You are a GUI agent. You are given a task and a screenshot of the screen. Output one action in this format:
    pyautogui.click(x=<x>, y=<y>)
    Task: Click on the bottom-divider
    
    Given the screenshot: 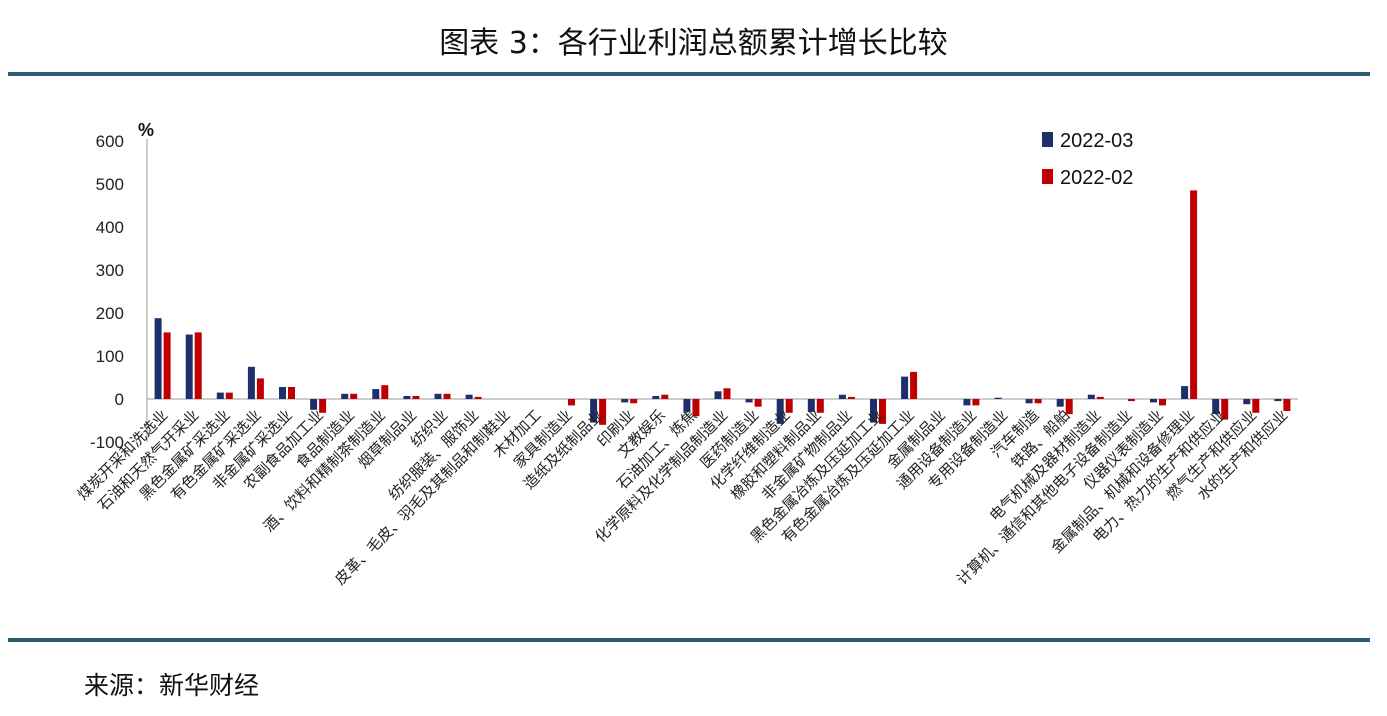 What is the action you would take?
    pyautogui.click(x=689, y=640)
    